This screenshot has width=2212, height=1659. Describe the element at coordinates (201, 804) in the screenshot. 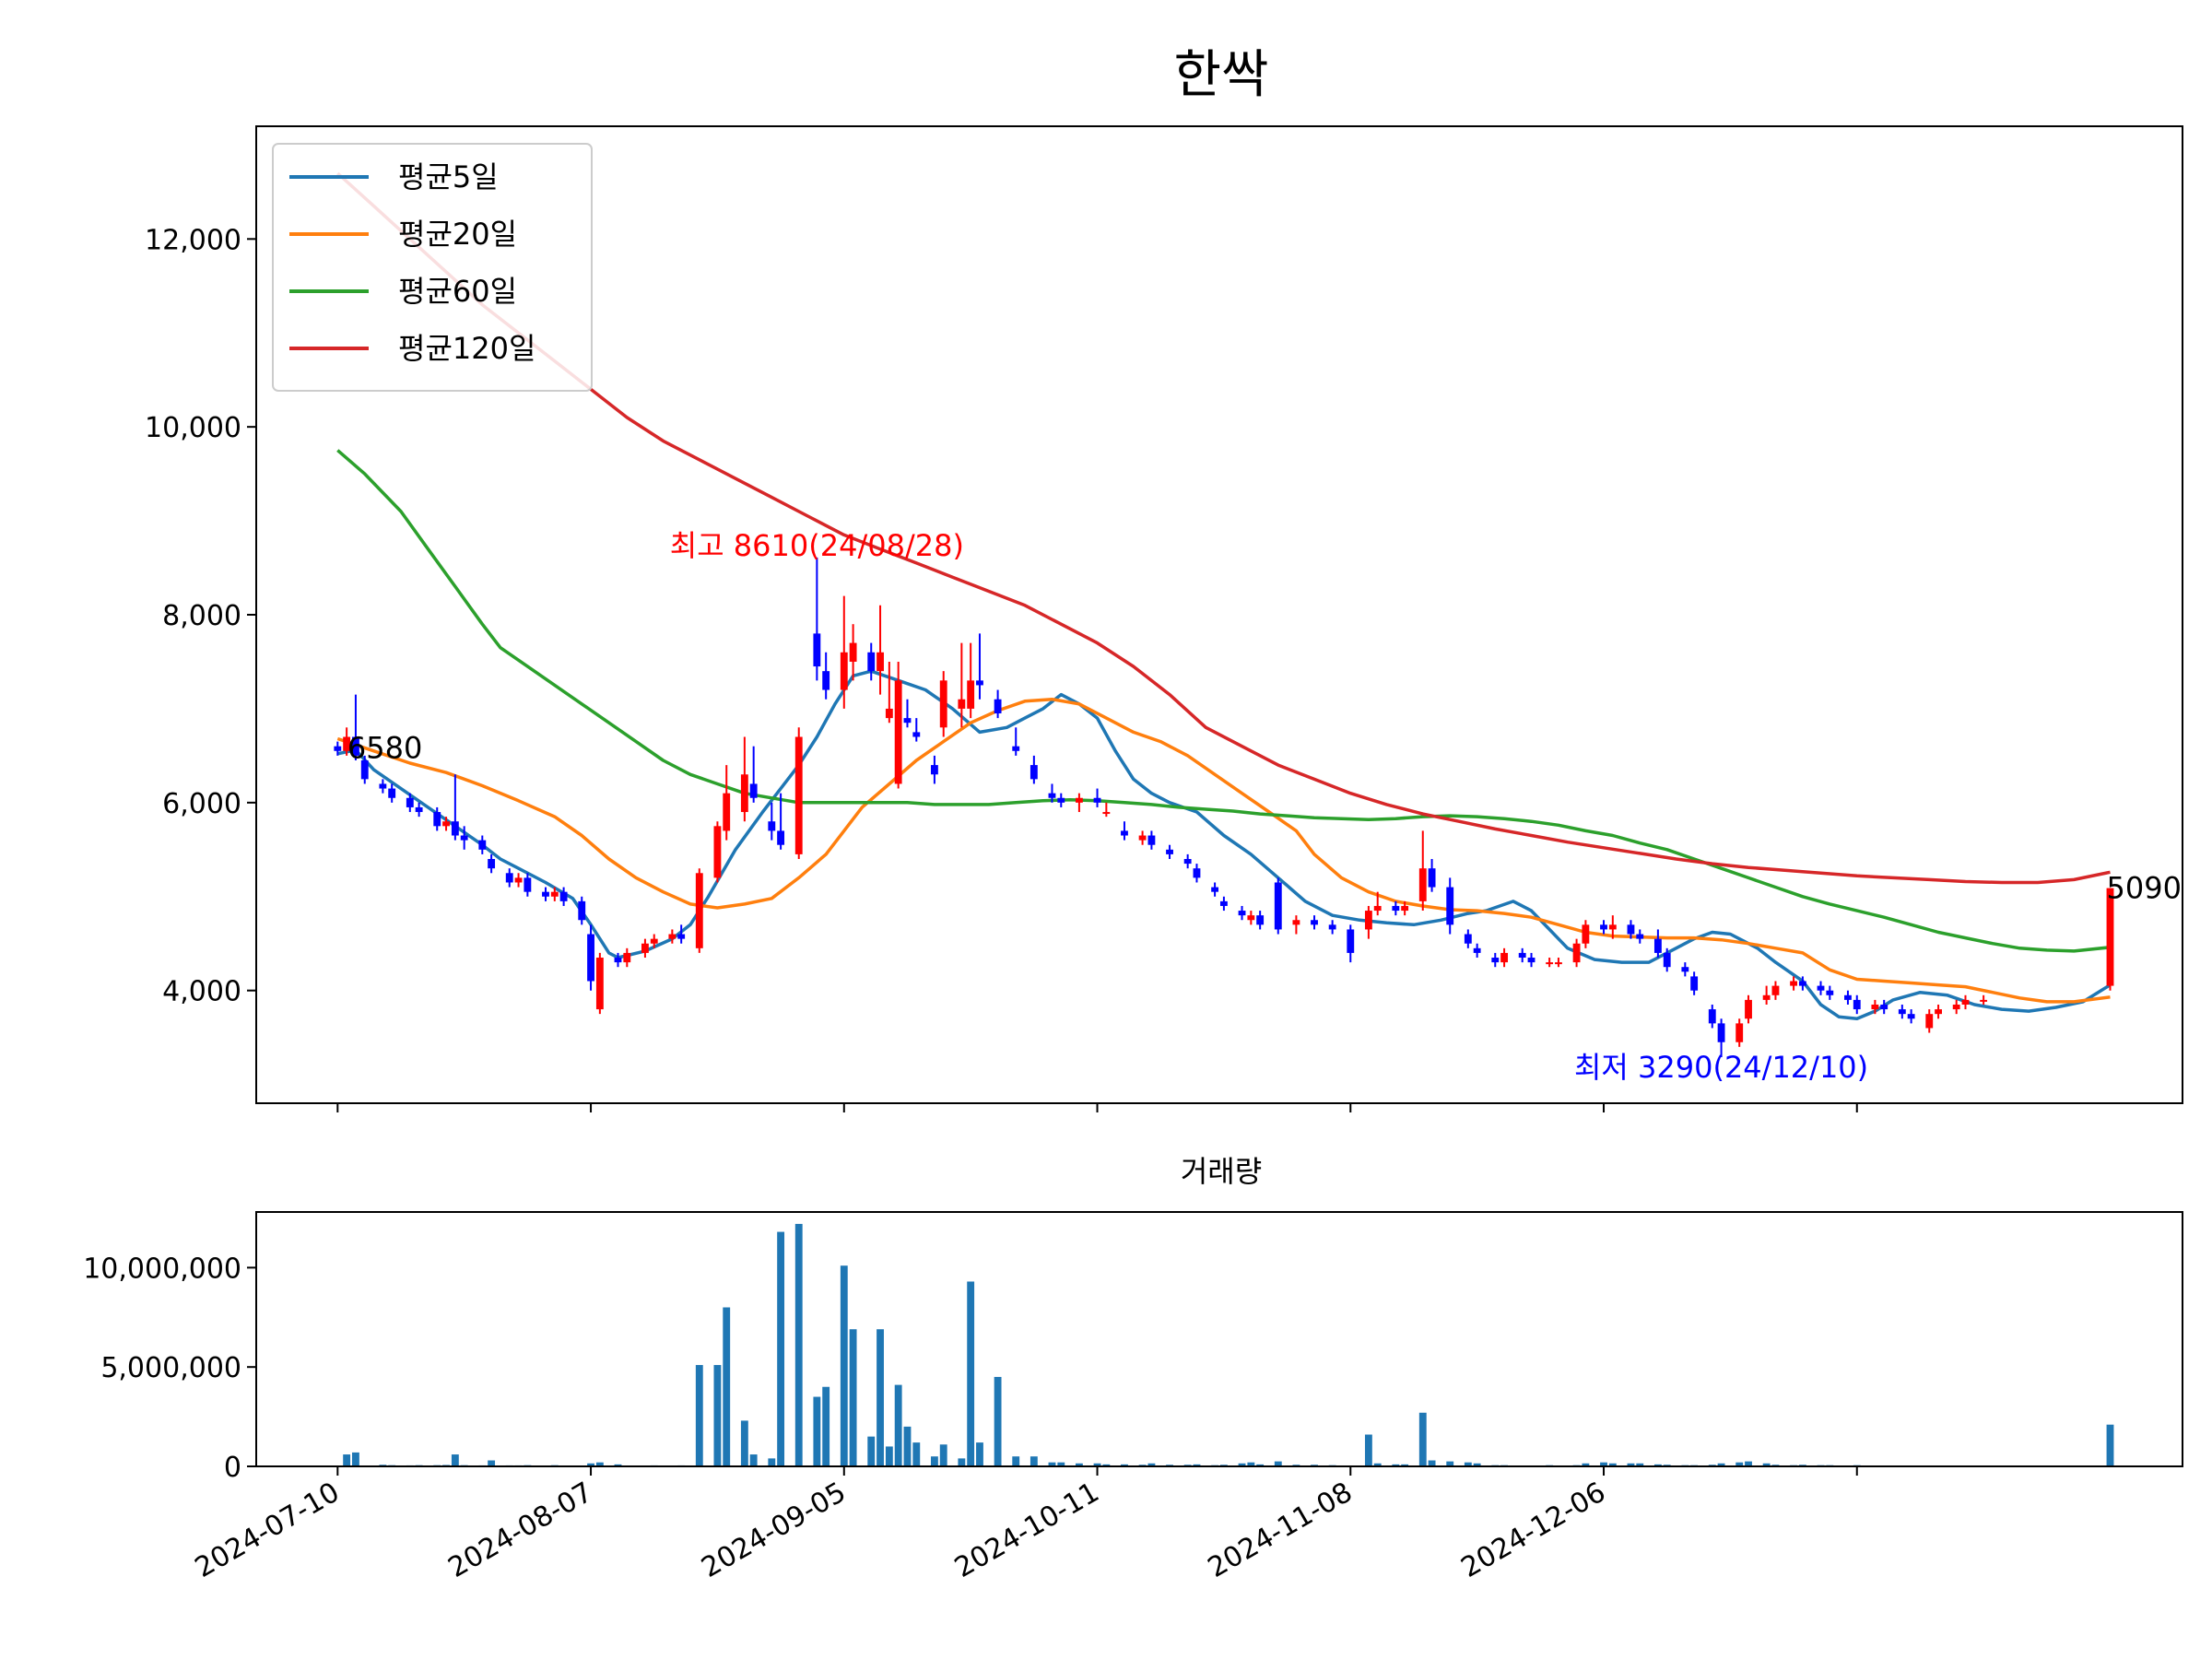

I see `price-ytick-label-1: 6,000` at that location.